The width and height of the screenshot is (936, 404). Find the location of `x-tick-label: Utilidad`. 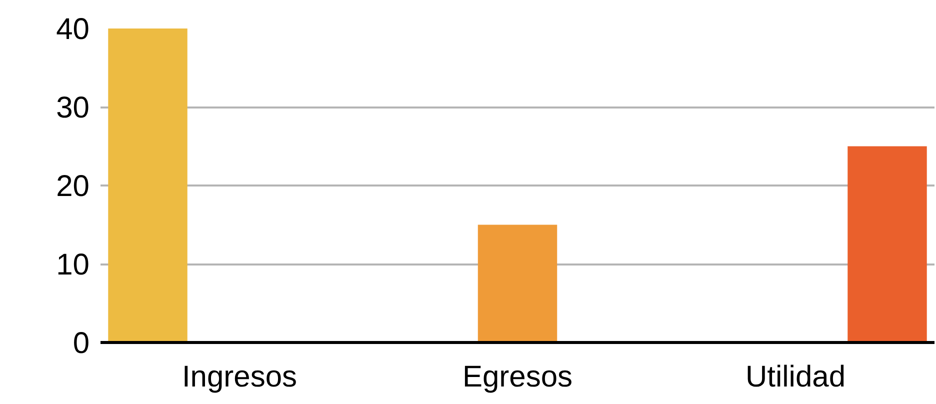

x-tick-label: Utilidad is located at coordinates (795, 377).